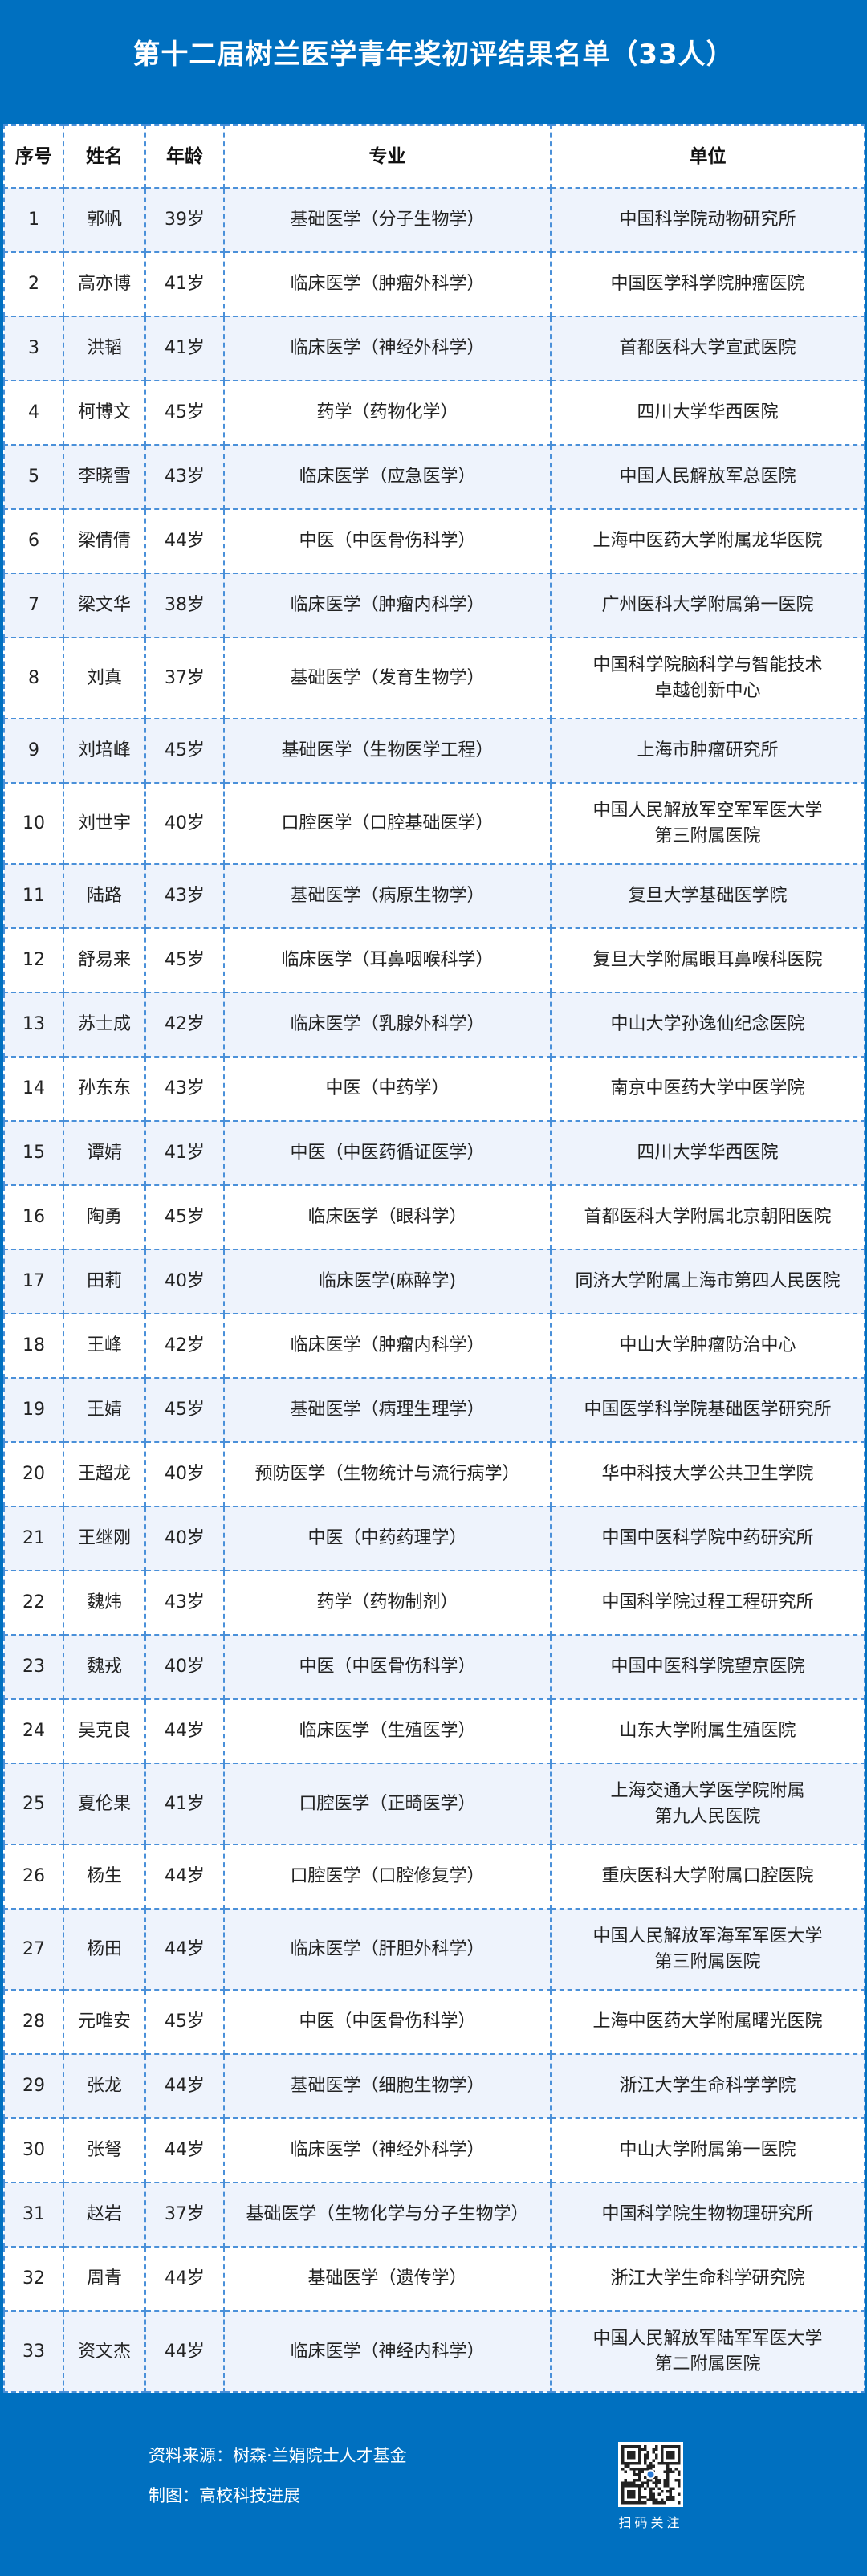 The image size is (867, 2576). What do you see at coordinates (104, 1949) in the screenshot?
I see `cell-name: 杨田` at bounding box center [104, 1949].